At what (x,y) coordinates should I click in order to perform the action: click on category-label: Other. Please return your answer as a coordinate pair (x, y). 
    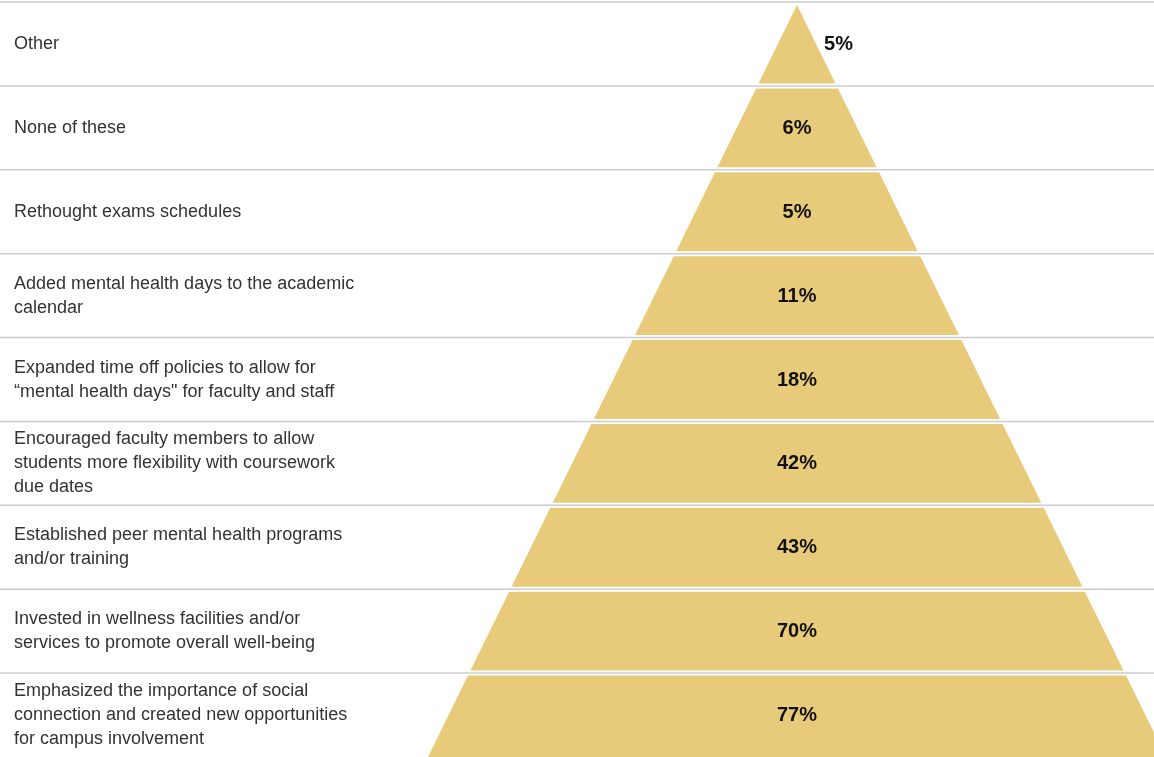
    Looking at the image, I should click on (37, 42).